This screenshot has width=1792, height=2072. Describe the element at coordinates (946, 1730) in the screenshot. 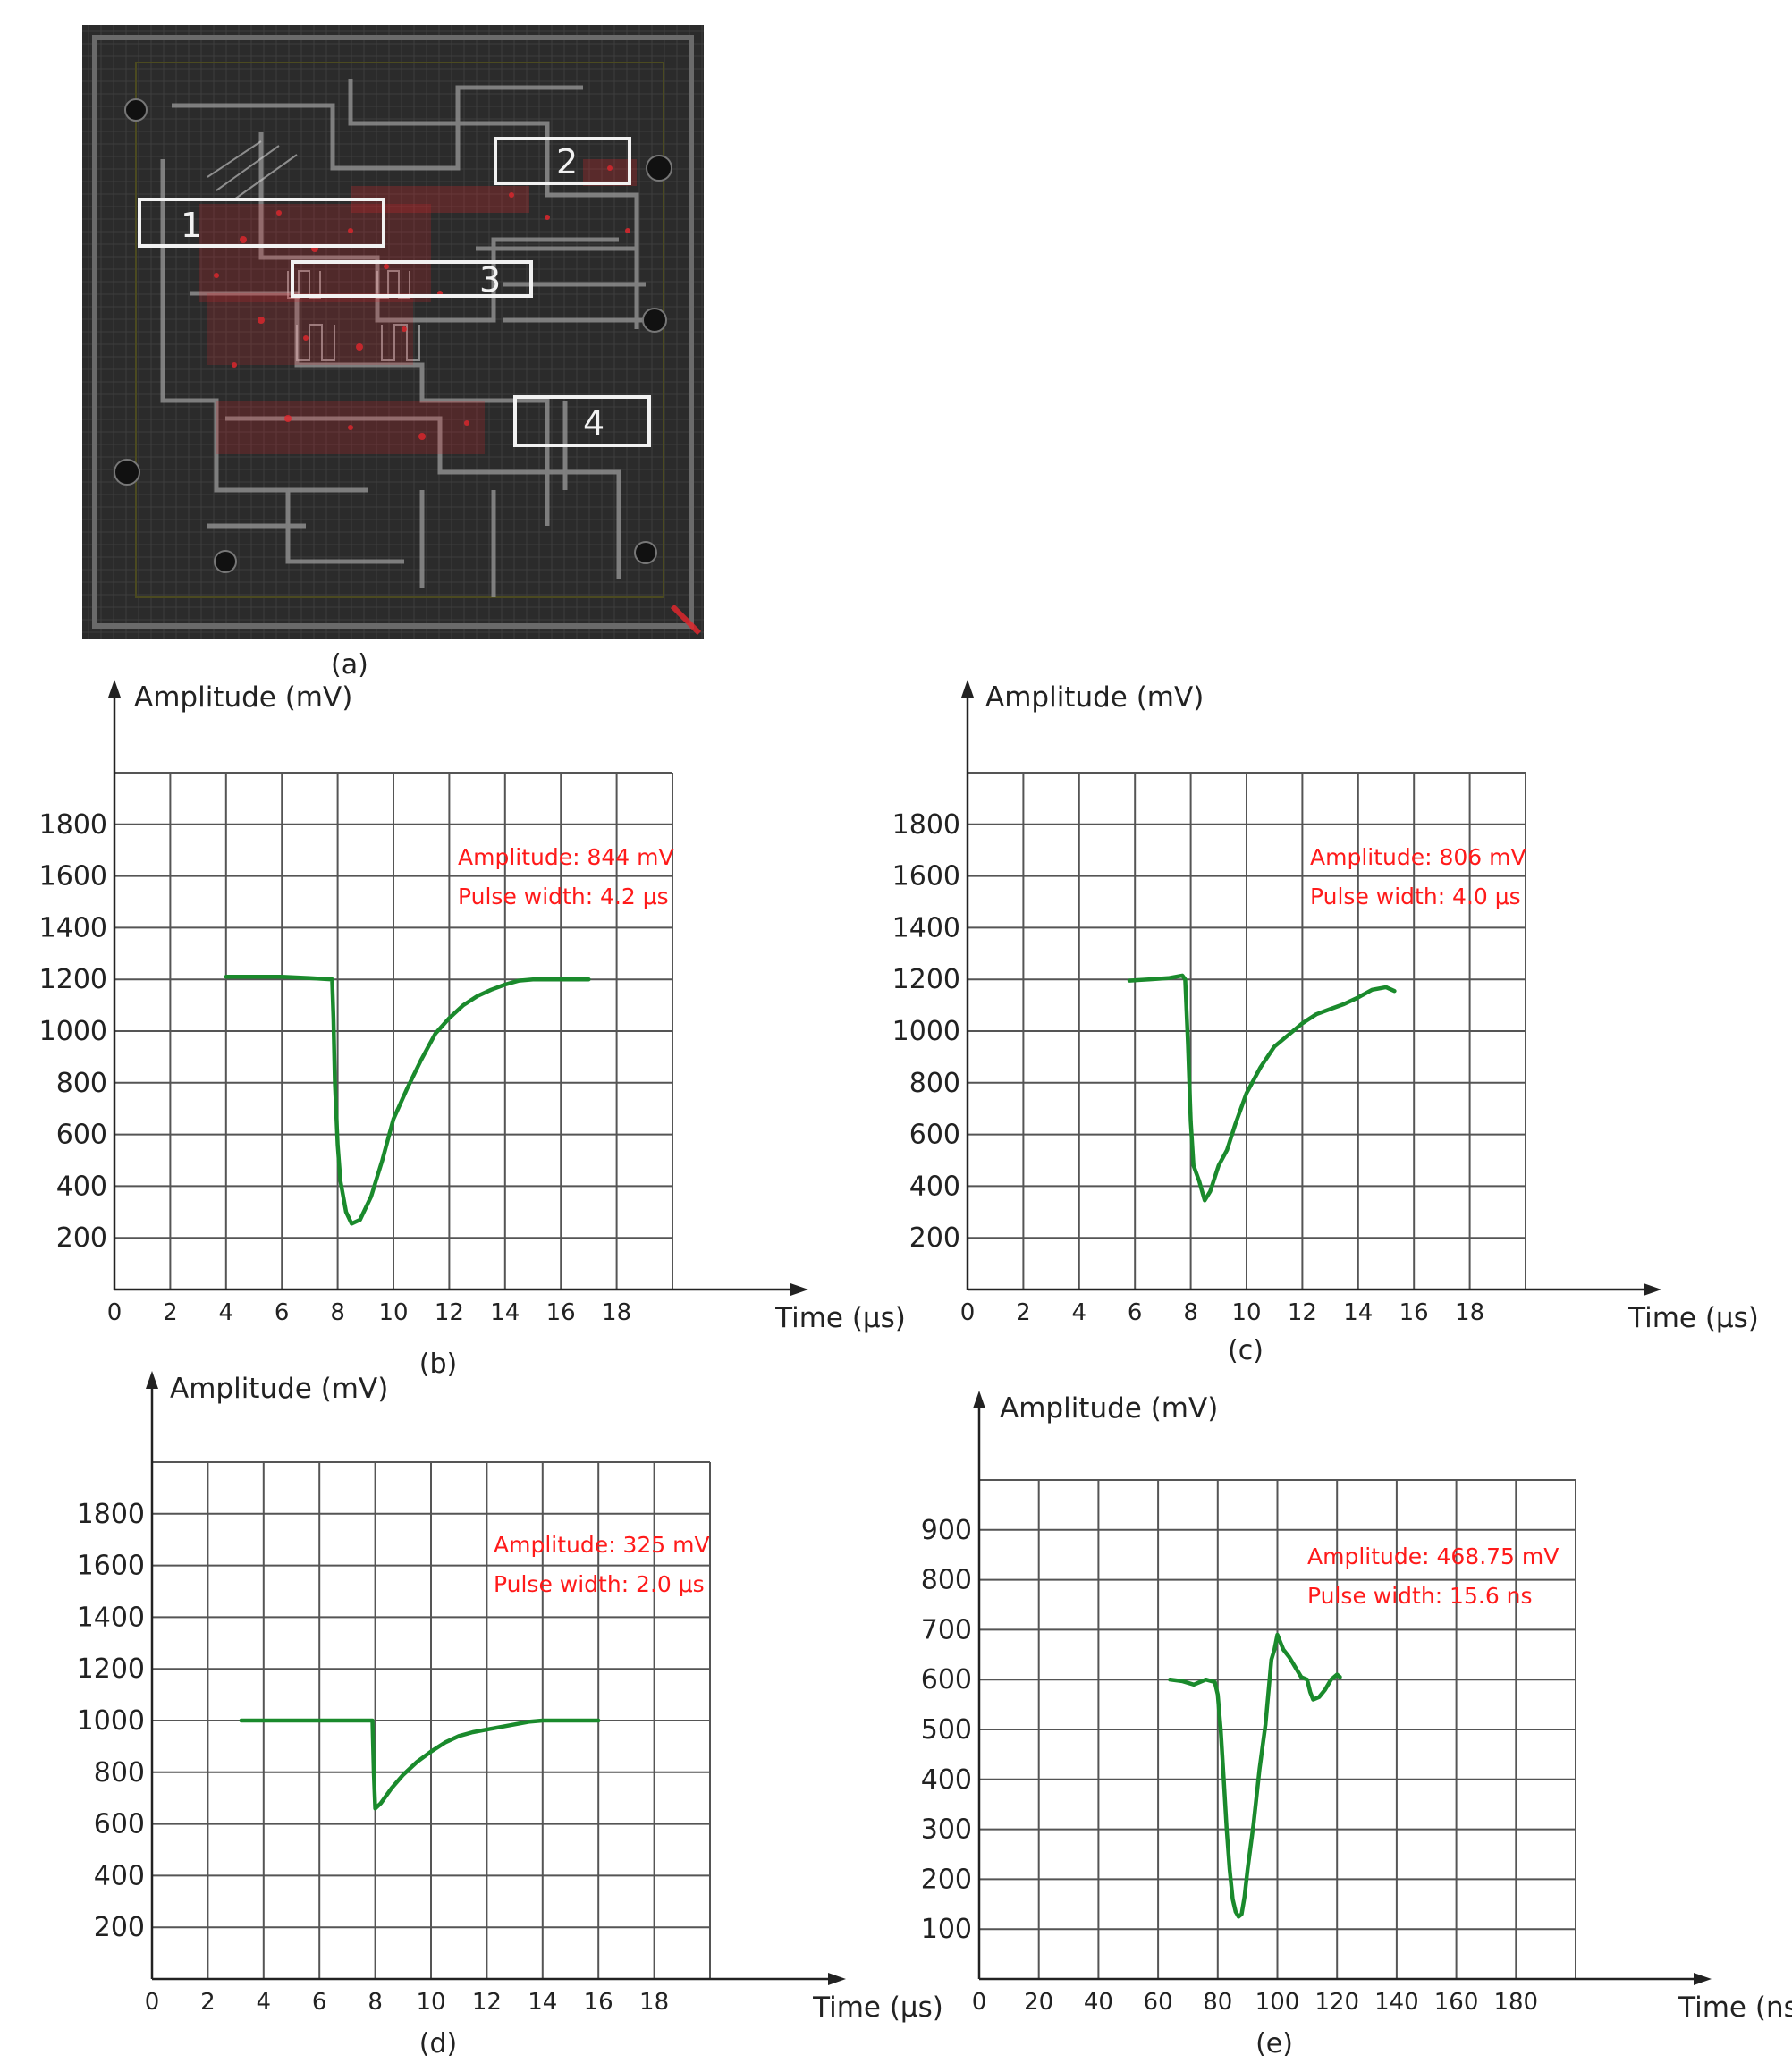

I see `y-tick-label: 500` at that location.